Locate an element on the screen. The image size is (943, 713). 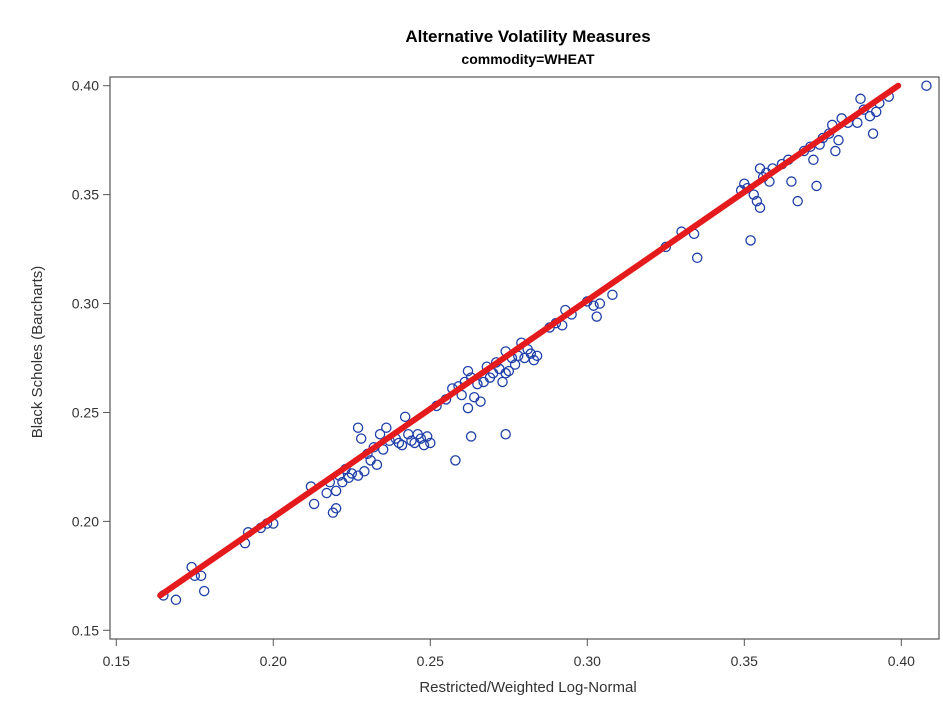
y-axis: 0.15 0.20 0.25 0.30 0.35 0.40 is located at coordinates (91, 358).